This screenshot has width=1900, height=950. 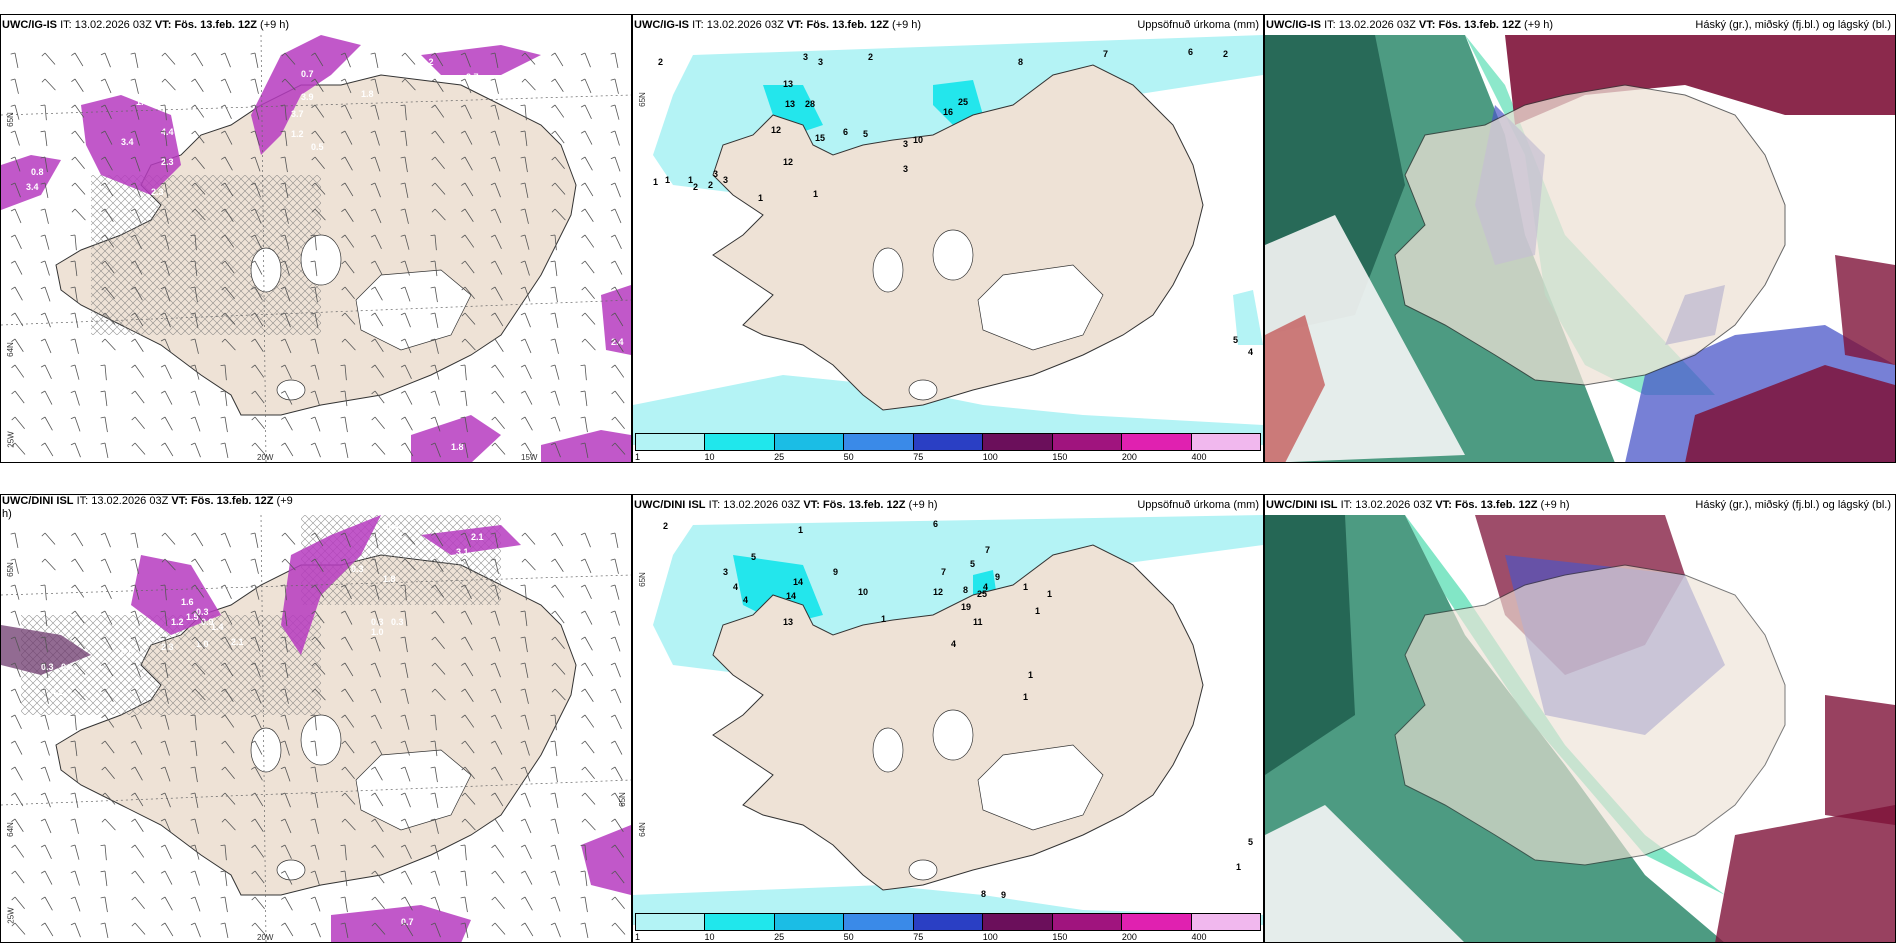 I want to click on map-value-label: 1, so click(x=1049, y=594).